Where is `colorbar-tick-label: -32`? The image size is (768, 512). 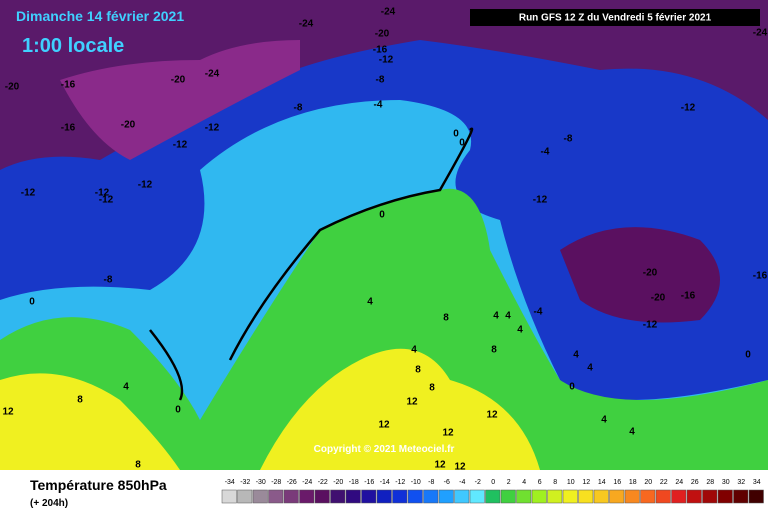 colorbar-tick-label: -32 is located at coordinates (245, 482).